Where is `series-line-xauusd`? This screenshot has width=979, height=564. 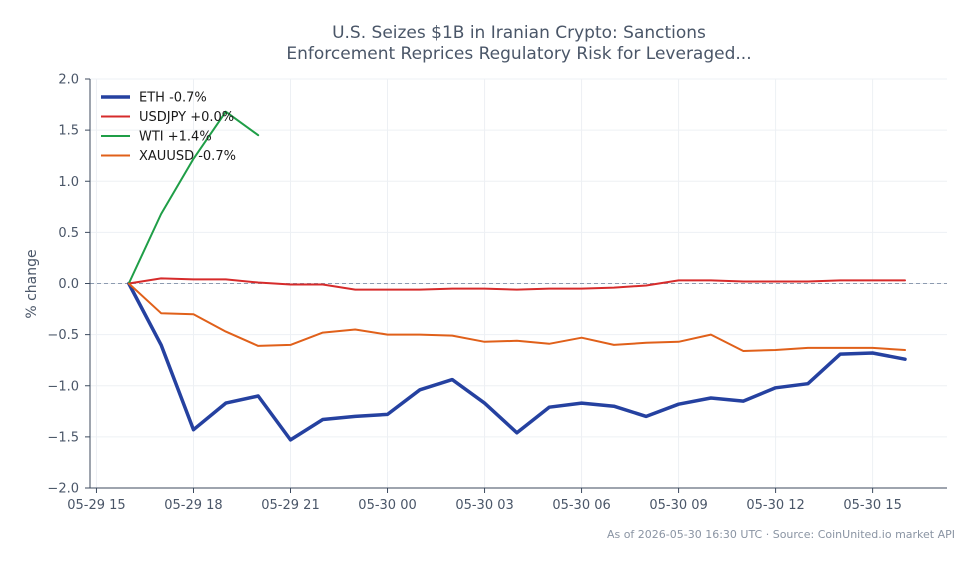 series-line-xauusd is located at coordinates (516, 317).